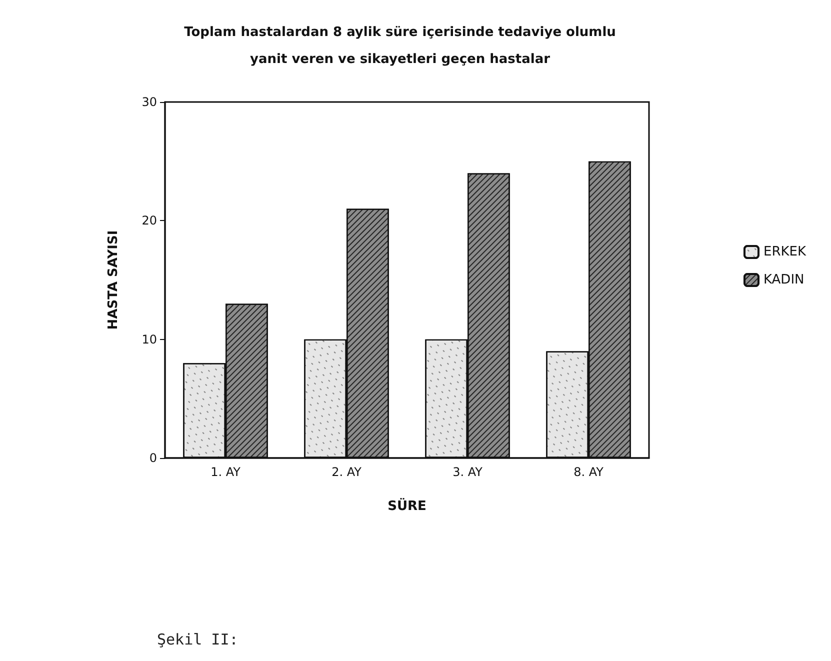 This screenshot has height=661, width=831. What do you see at coordinates (347, 472) in the screenshot?
I see `x-tick-label: 2. AY` at bounding box center [347, 472].